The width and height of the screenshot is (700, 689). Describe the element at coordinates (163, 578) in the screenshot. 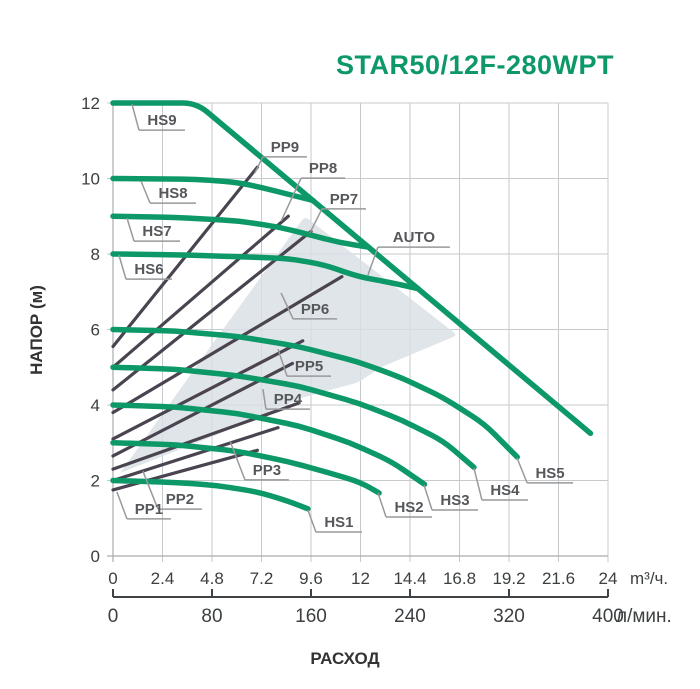

I see `x-tick-label-m3h: 2.4` at that location.